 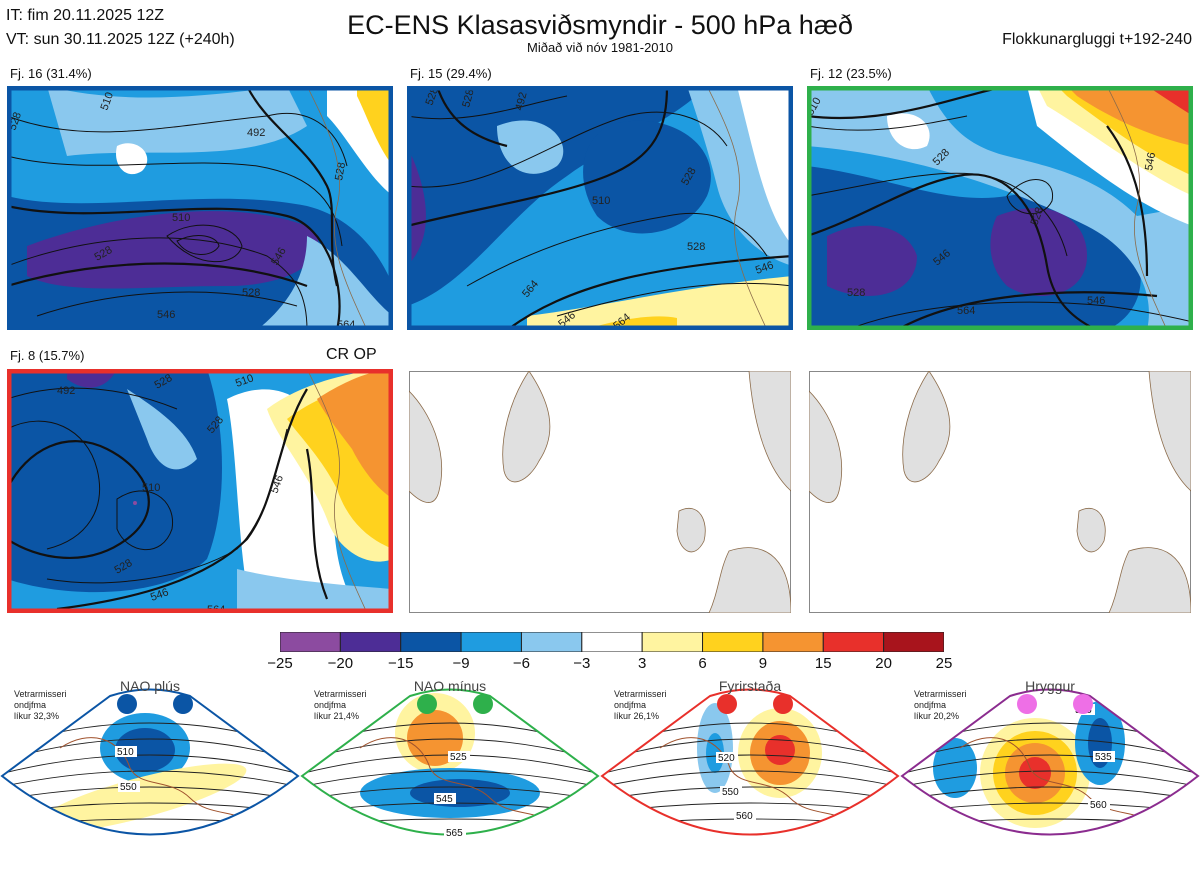 What do you see at coordinates (1050, 686) in the screenshot?
I see `regime-title: Hryggur` at bounding box center [1050, 686].